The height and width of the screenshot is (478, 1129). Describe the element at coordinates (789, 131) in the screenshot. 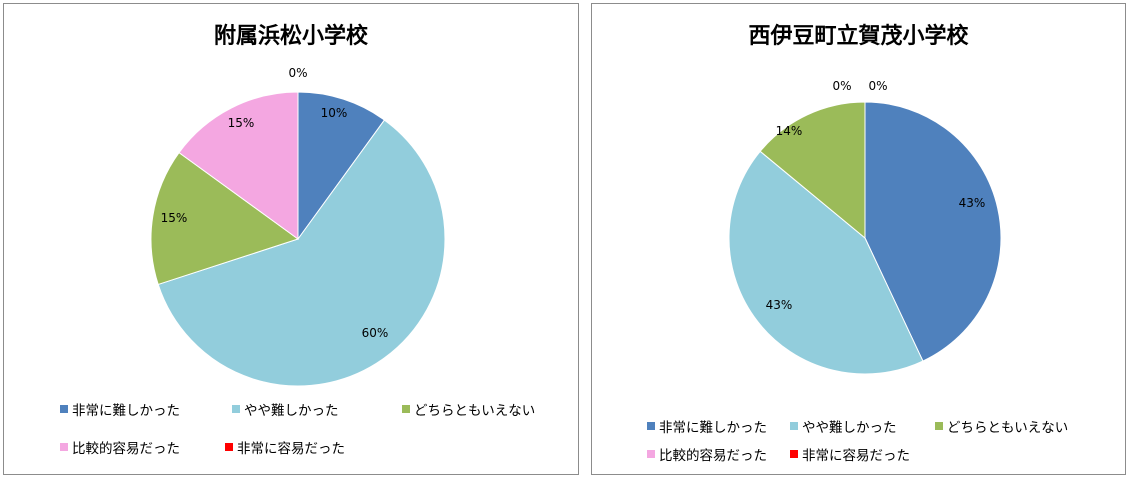

I see `data-label: 14%` at that location.